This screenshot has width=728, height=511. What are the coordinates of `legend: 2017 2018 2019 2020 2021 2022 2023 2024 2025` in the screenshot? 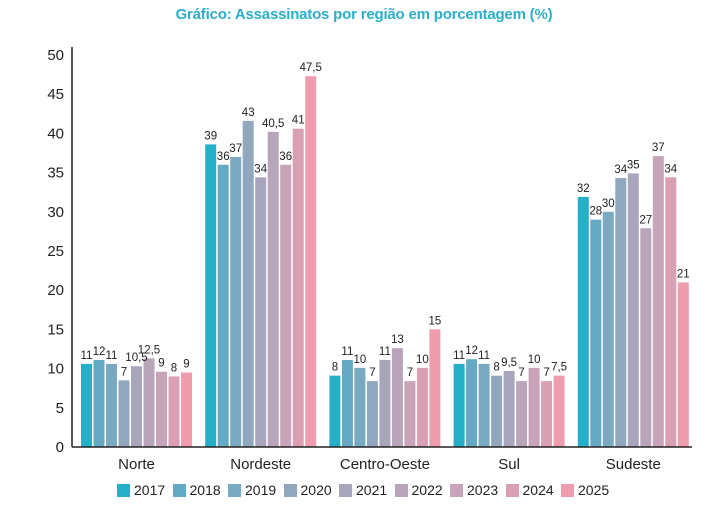 It's located at (367, 490).